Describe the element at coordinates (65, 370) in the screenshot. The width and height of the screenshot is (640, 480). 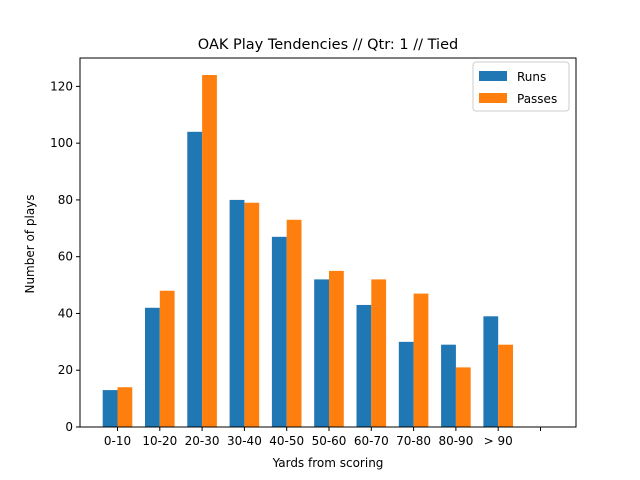
I see `y-tick-label-1: 20` at that location.